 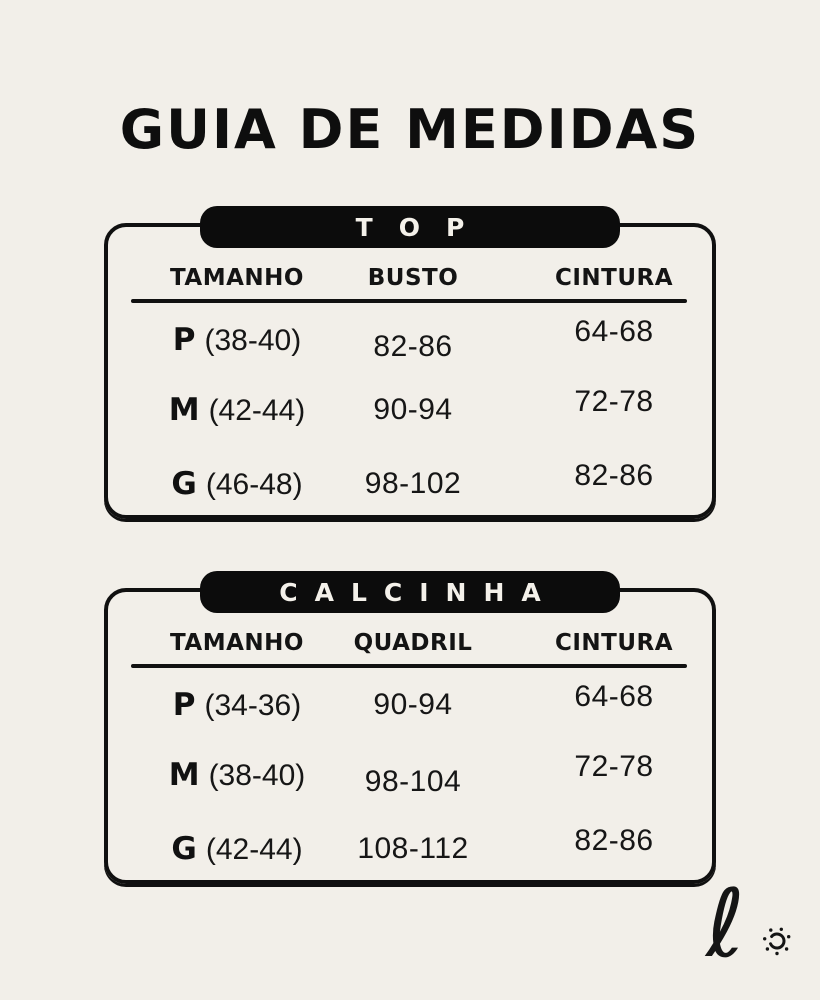 What do you see at coordinates (418, 592) in the screenshot?
I see `calcinha-table-pill-label: CALCINHA` at bounding box center [418, 592].